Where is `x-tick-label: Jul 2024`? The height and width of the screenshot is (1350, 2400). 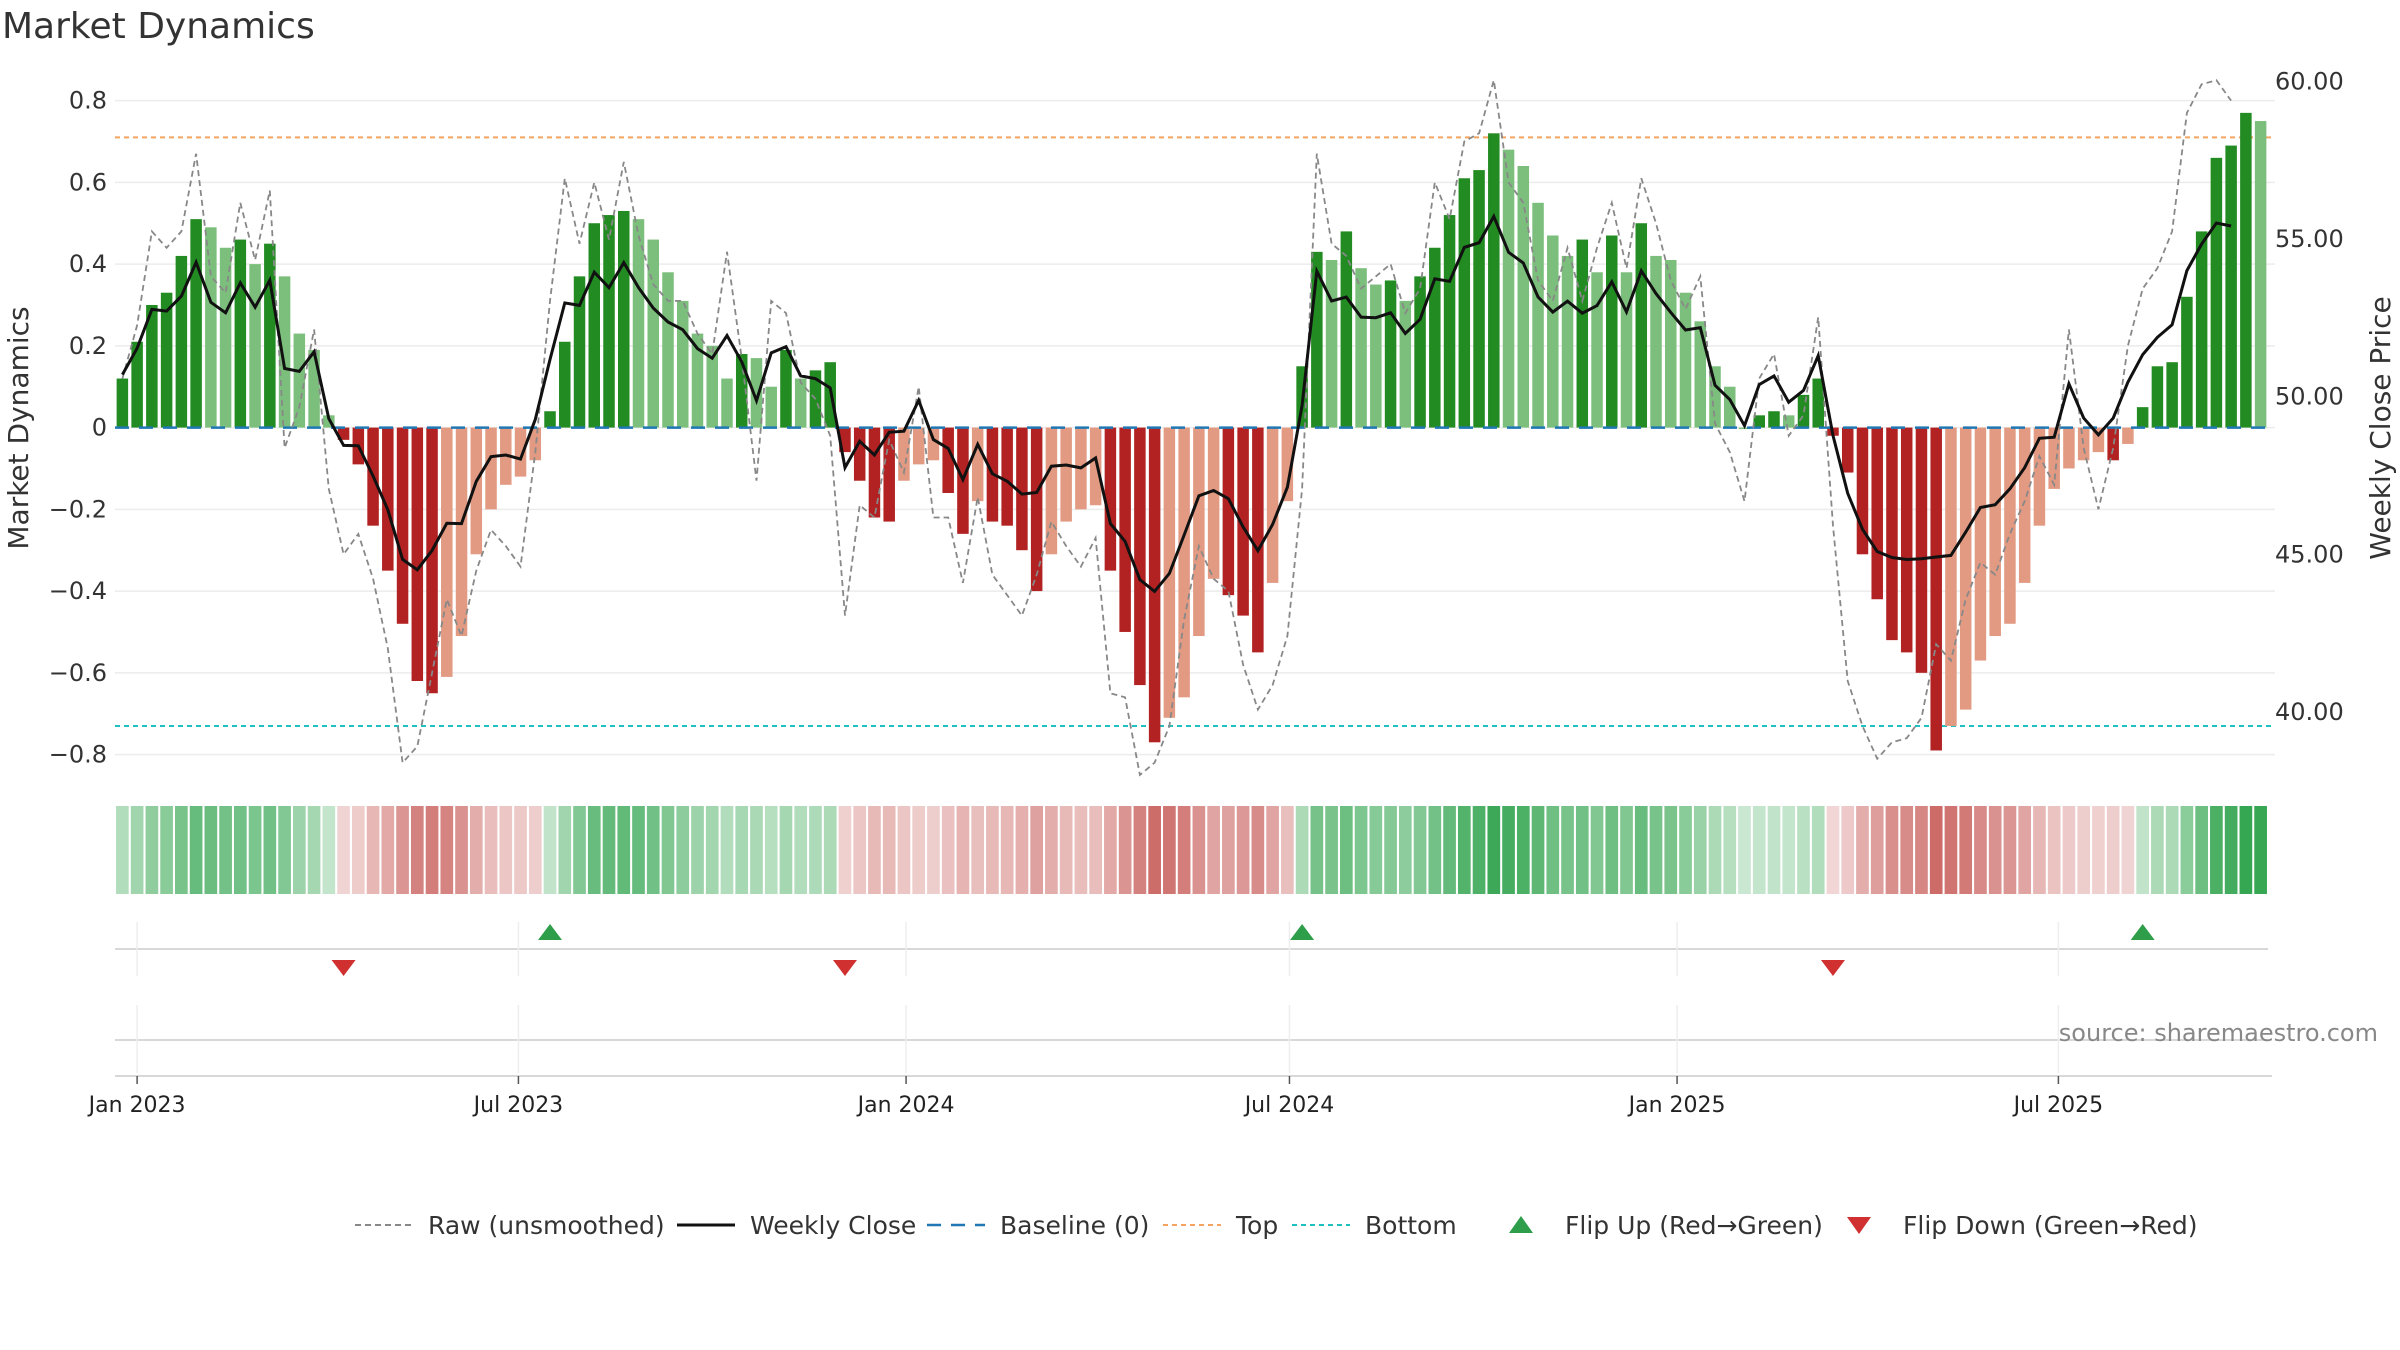
x-tick-label: Jul 2024 is located at coordinates (1289, 1105).